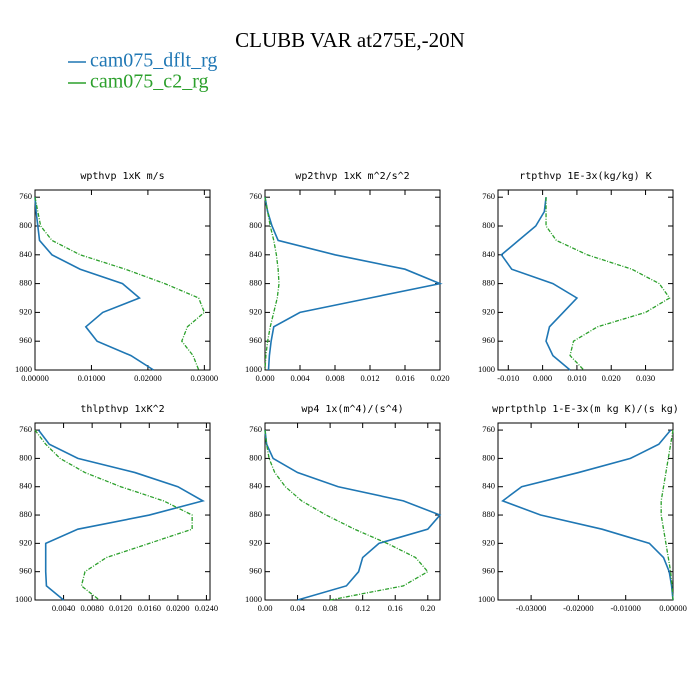  I want to click on legend-entry: cam075_dflt_rg, so click(153, 61).